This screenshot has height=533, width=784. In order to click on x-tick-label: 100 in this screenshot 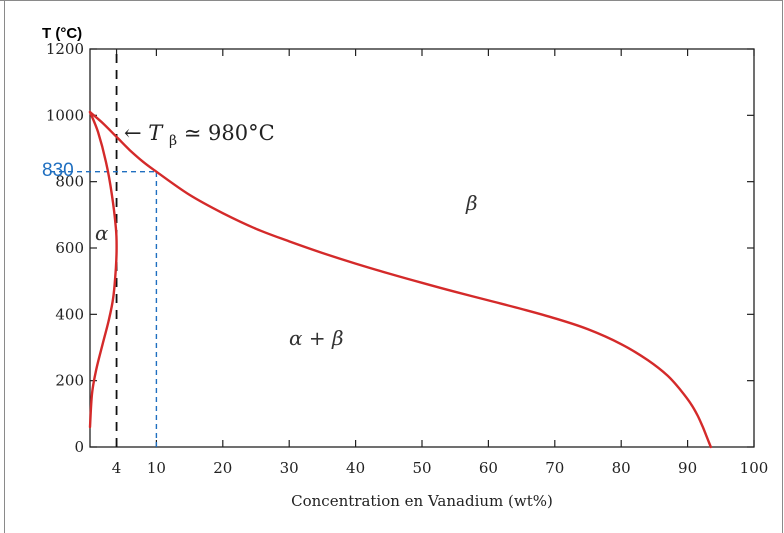, I will do `click(754, 468)`.